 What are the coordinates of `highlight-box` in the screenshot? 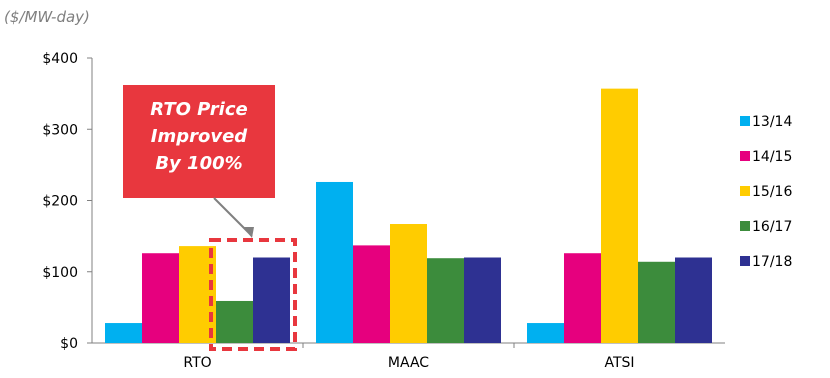 It's located at (253, 294).